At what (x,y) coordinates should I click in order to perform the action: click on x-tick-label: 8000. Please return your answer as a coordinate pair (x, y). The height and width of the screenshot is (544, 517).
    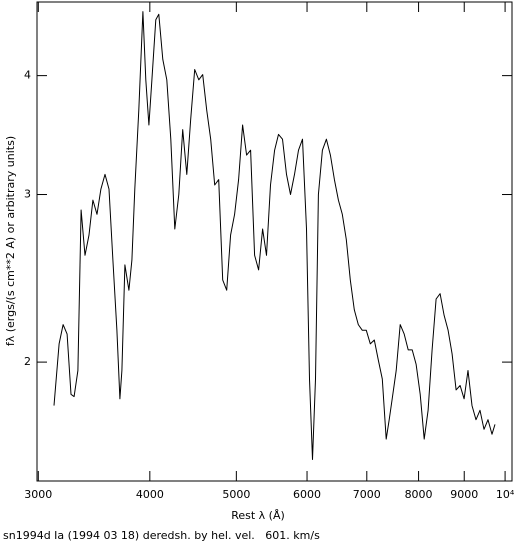
    Looking at the image, I should click on (419, 494).